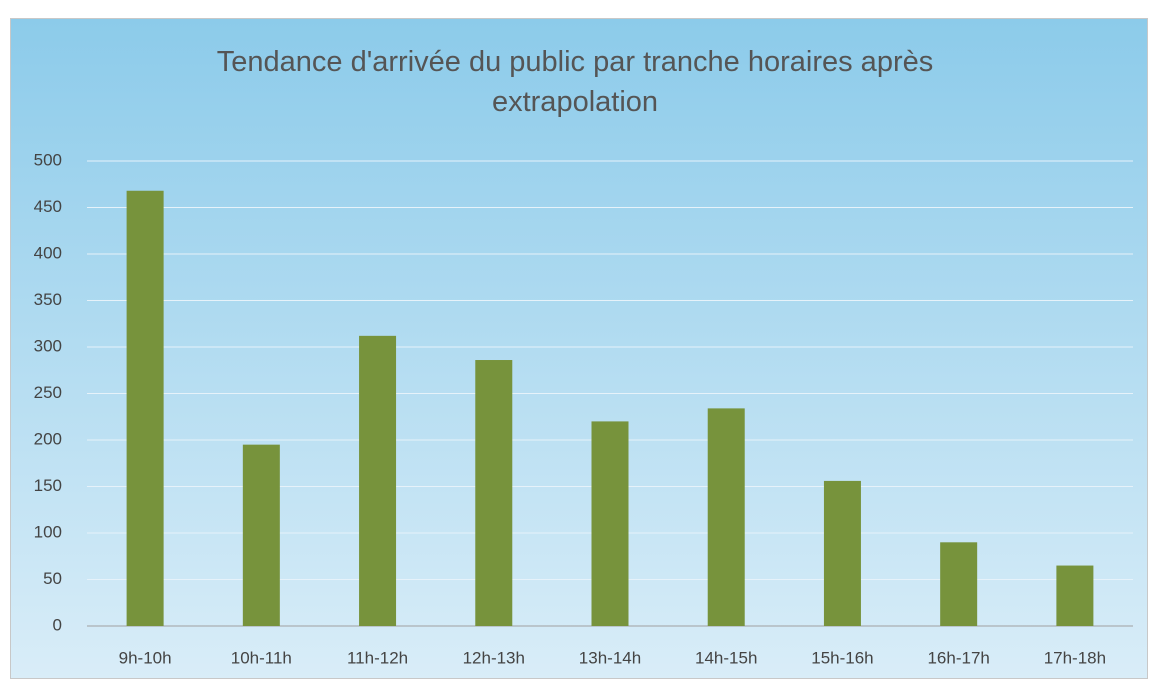  I want to click on x-tick-label: 15h-16h, so click(842, 657).